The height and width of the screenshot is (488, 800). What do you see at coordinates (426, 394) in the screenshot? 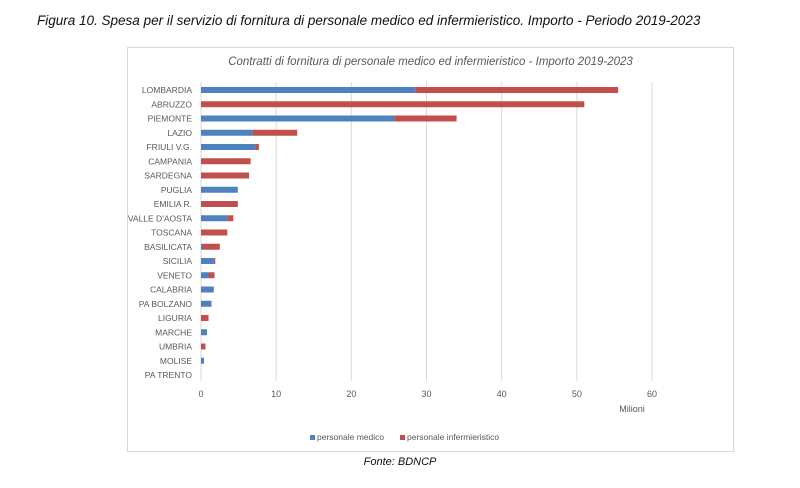
I see `x-tick-label: 30` at bounding box center [426, 394].